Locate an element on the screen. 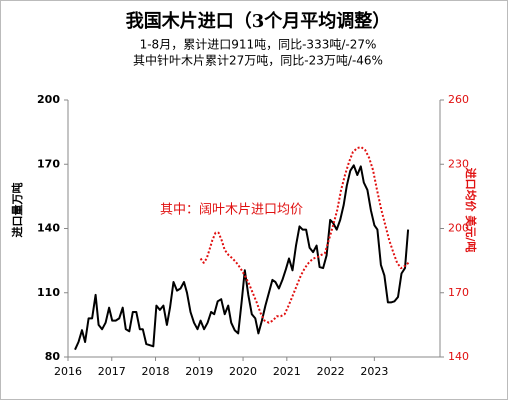 The image size is (508, 400). x-tick-label: 2021 is located at coordinates (287, 371).